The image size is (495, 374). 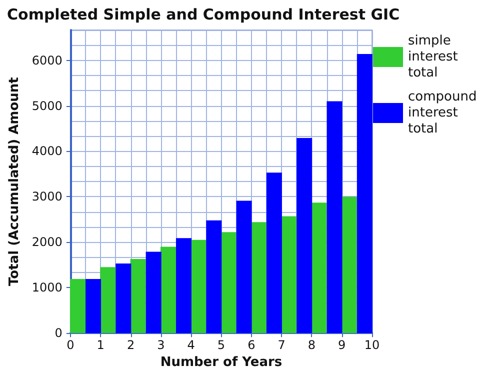 What do you see at coordinates (47, 60) in the screenshot?
I see `y-tick-label: 6000` at bounding box center [47, 60].